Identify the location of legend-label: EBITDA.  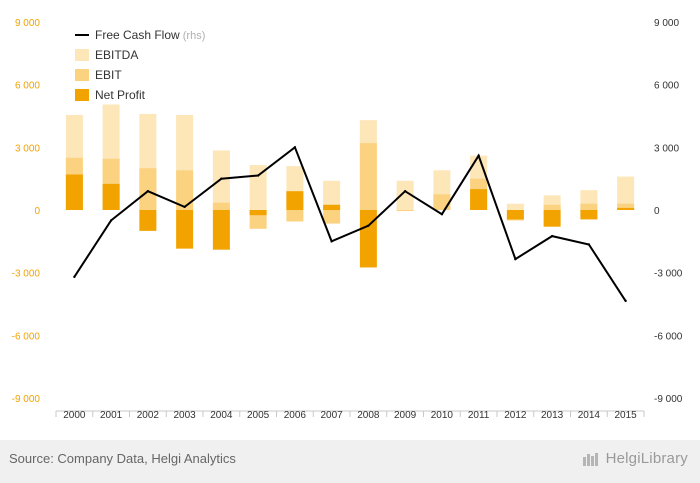
(116, 55).